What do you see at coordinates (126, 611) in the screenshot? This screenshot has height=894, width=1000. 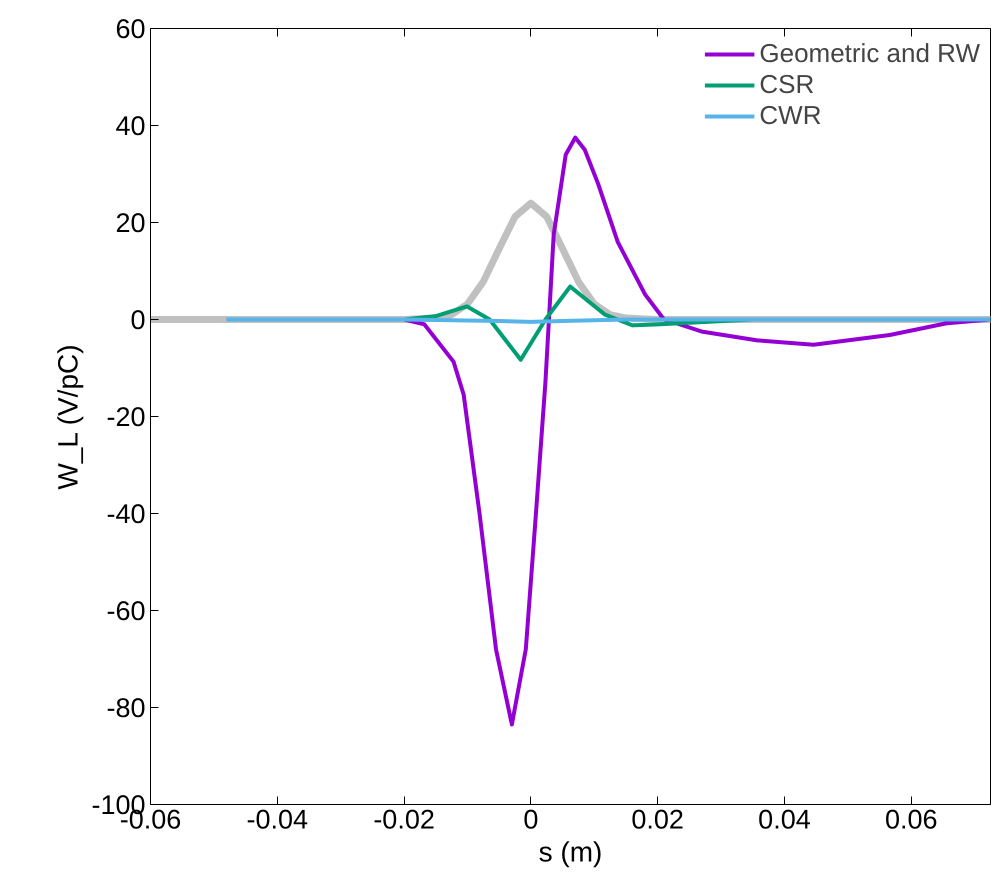 I see `y-tick-label: -60` at bounding box center [126, 611].